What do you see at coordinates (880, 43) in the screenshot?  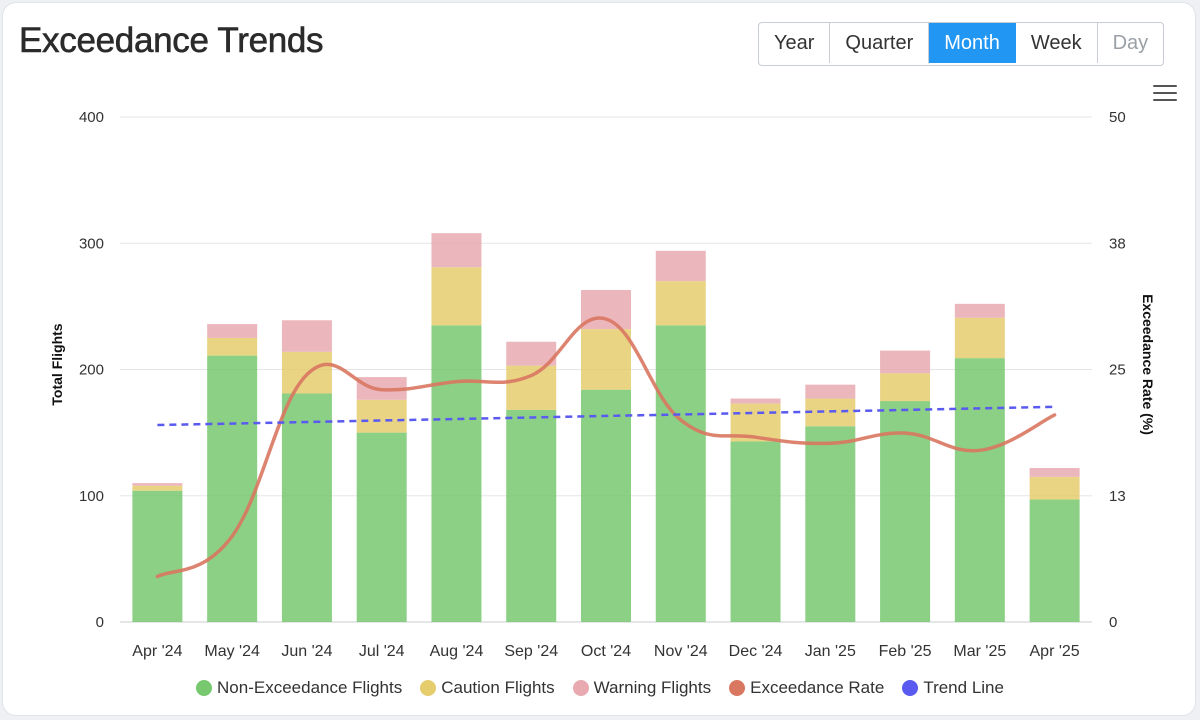 I see `quarter-button: Quarter` at bounding box center [880, 43].